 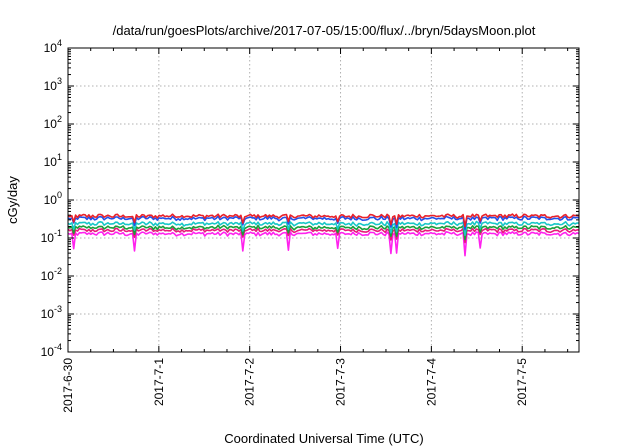 I want to click on y-tick-label: 10⁻⁴, so click(x=51, y=350).